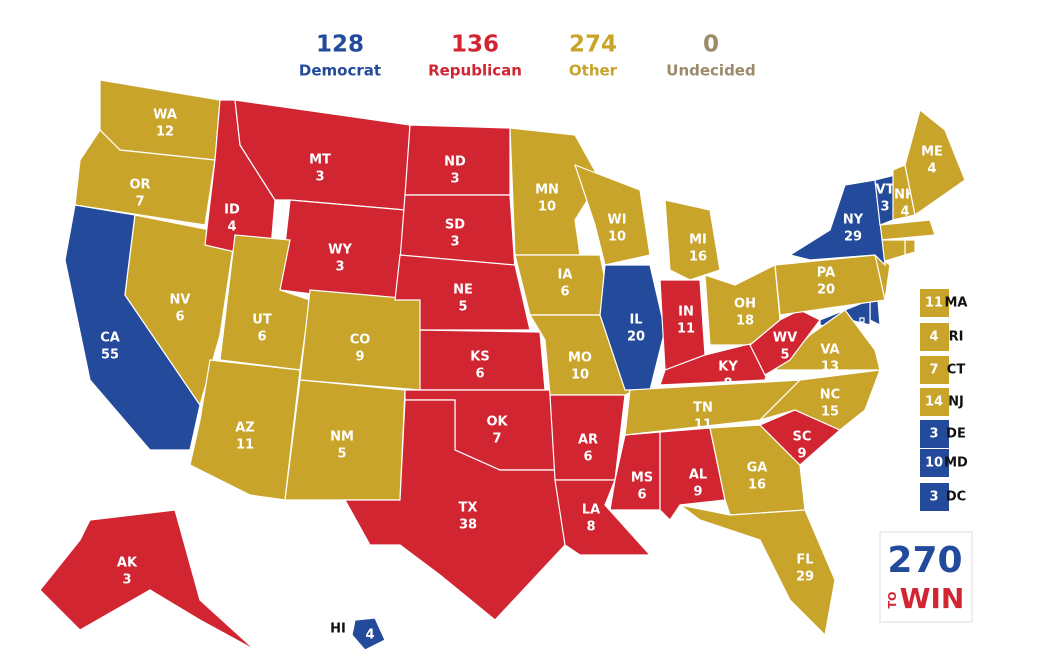 The image size is (1050, 670). What do you see at coordinates (703, 408) in the screenshot?
I see `state-abbr: TN` at bounding box center [703, 408].